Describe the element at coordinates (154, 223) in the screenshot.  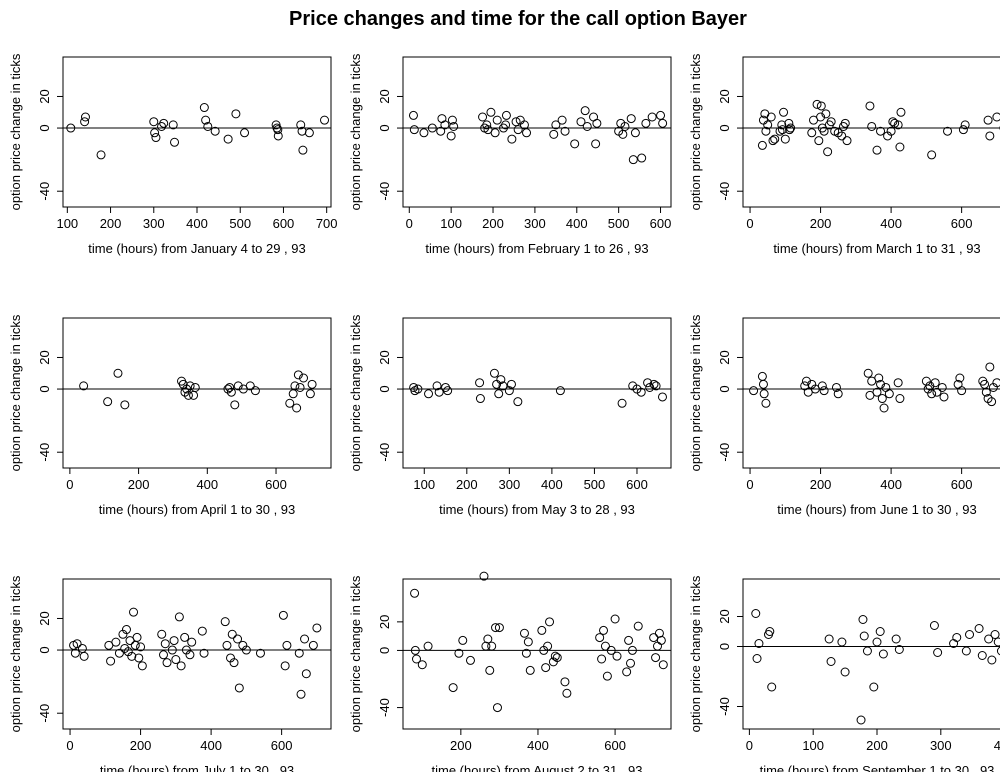
I see `x-tick-label: 300` at that location.